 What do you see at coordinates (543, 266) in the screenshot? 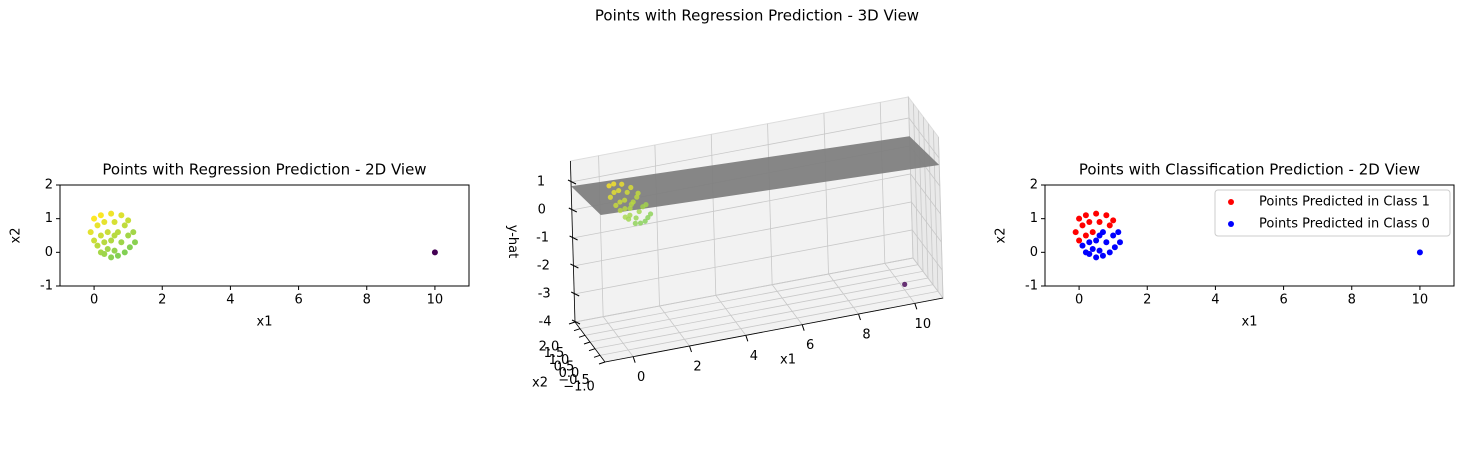
I see `z-tick-label: -2` at bounding box center [543, 266].